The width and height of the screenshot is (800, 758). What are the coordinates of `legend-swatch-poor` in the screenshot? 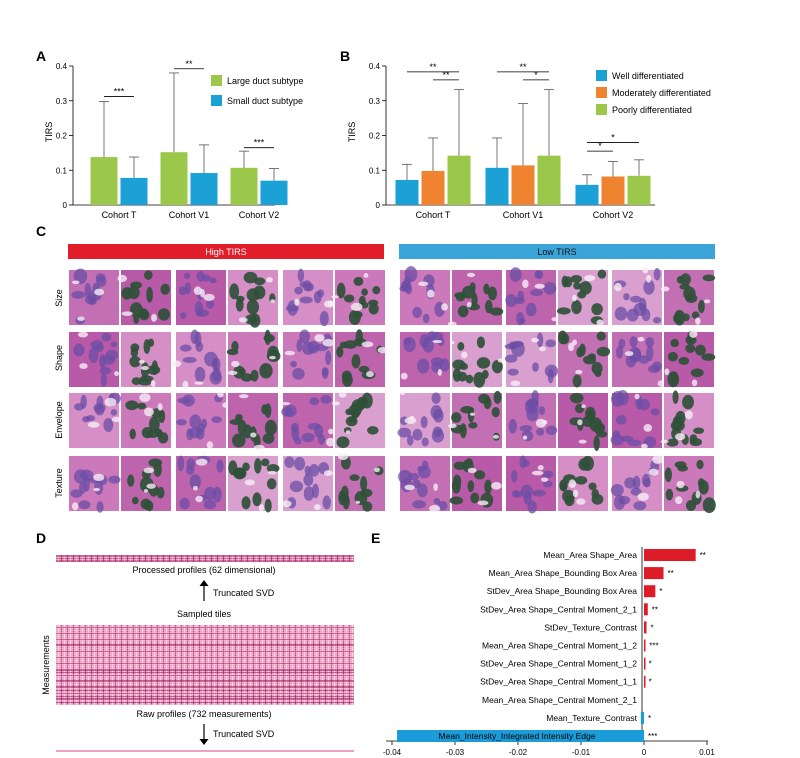 It's located at (601, 109).